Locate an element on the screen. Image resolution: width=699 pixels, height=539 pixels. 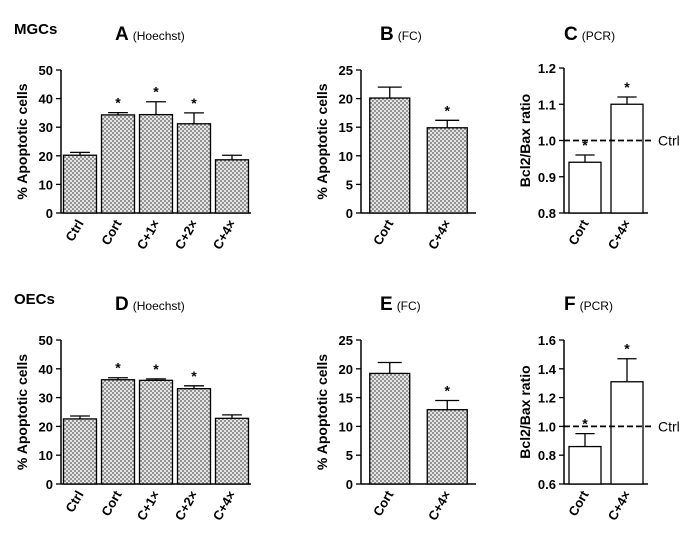
panel-letter: A is located at coordinates (122, 34).